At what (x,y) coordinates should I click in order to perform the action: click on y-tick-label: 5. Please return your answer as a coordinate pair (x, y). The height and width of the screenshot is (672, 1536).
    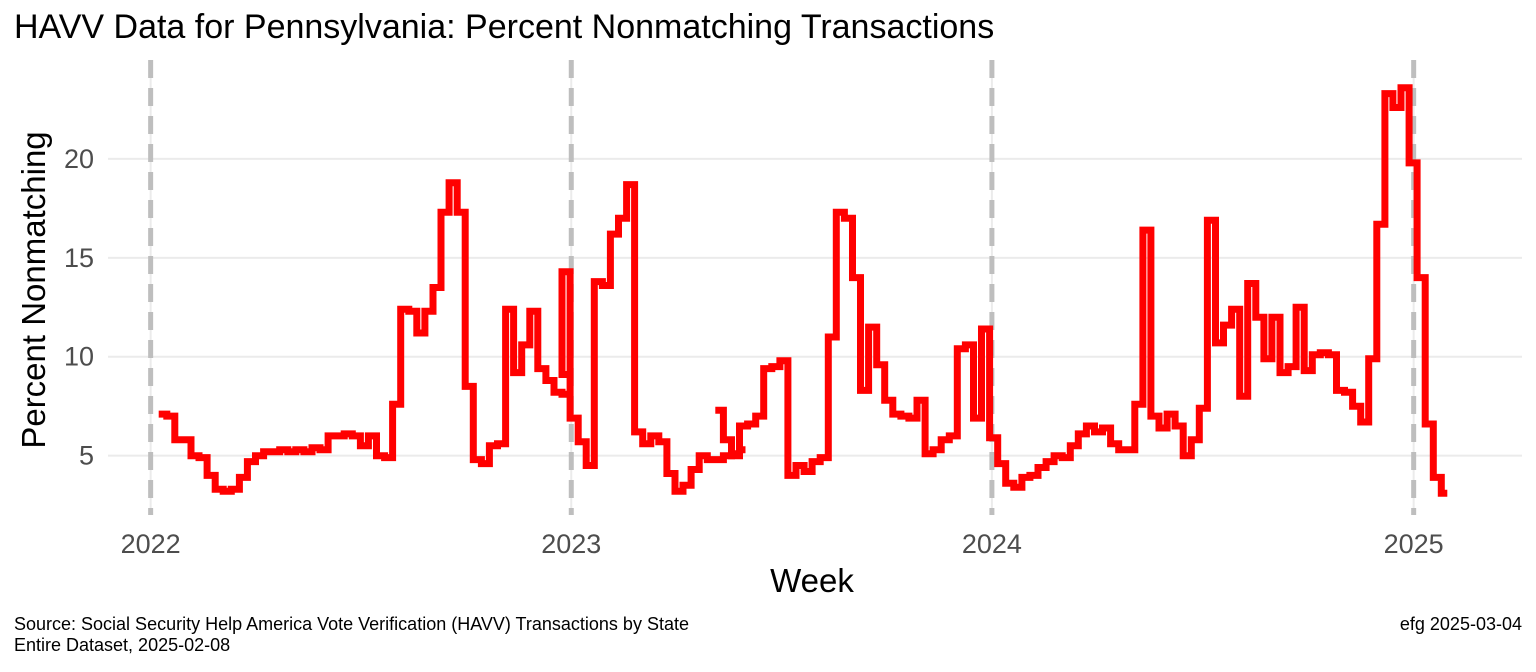
    Looking at the image, I should click on (86, 456).